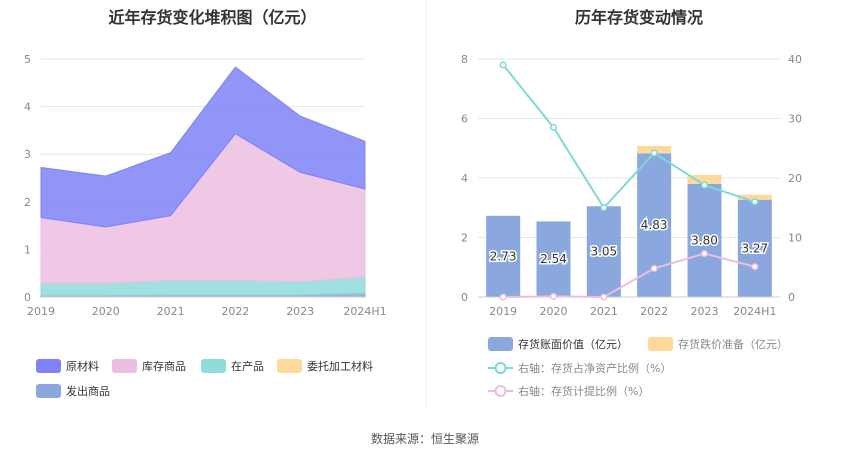 The width and height of the screenshot is (850, 459). Describe the element at coordinates (124, 366) in the screenshot. I see `legend-swatch-finished` at that location.